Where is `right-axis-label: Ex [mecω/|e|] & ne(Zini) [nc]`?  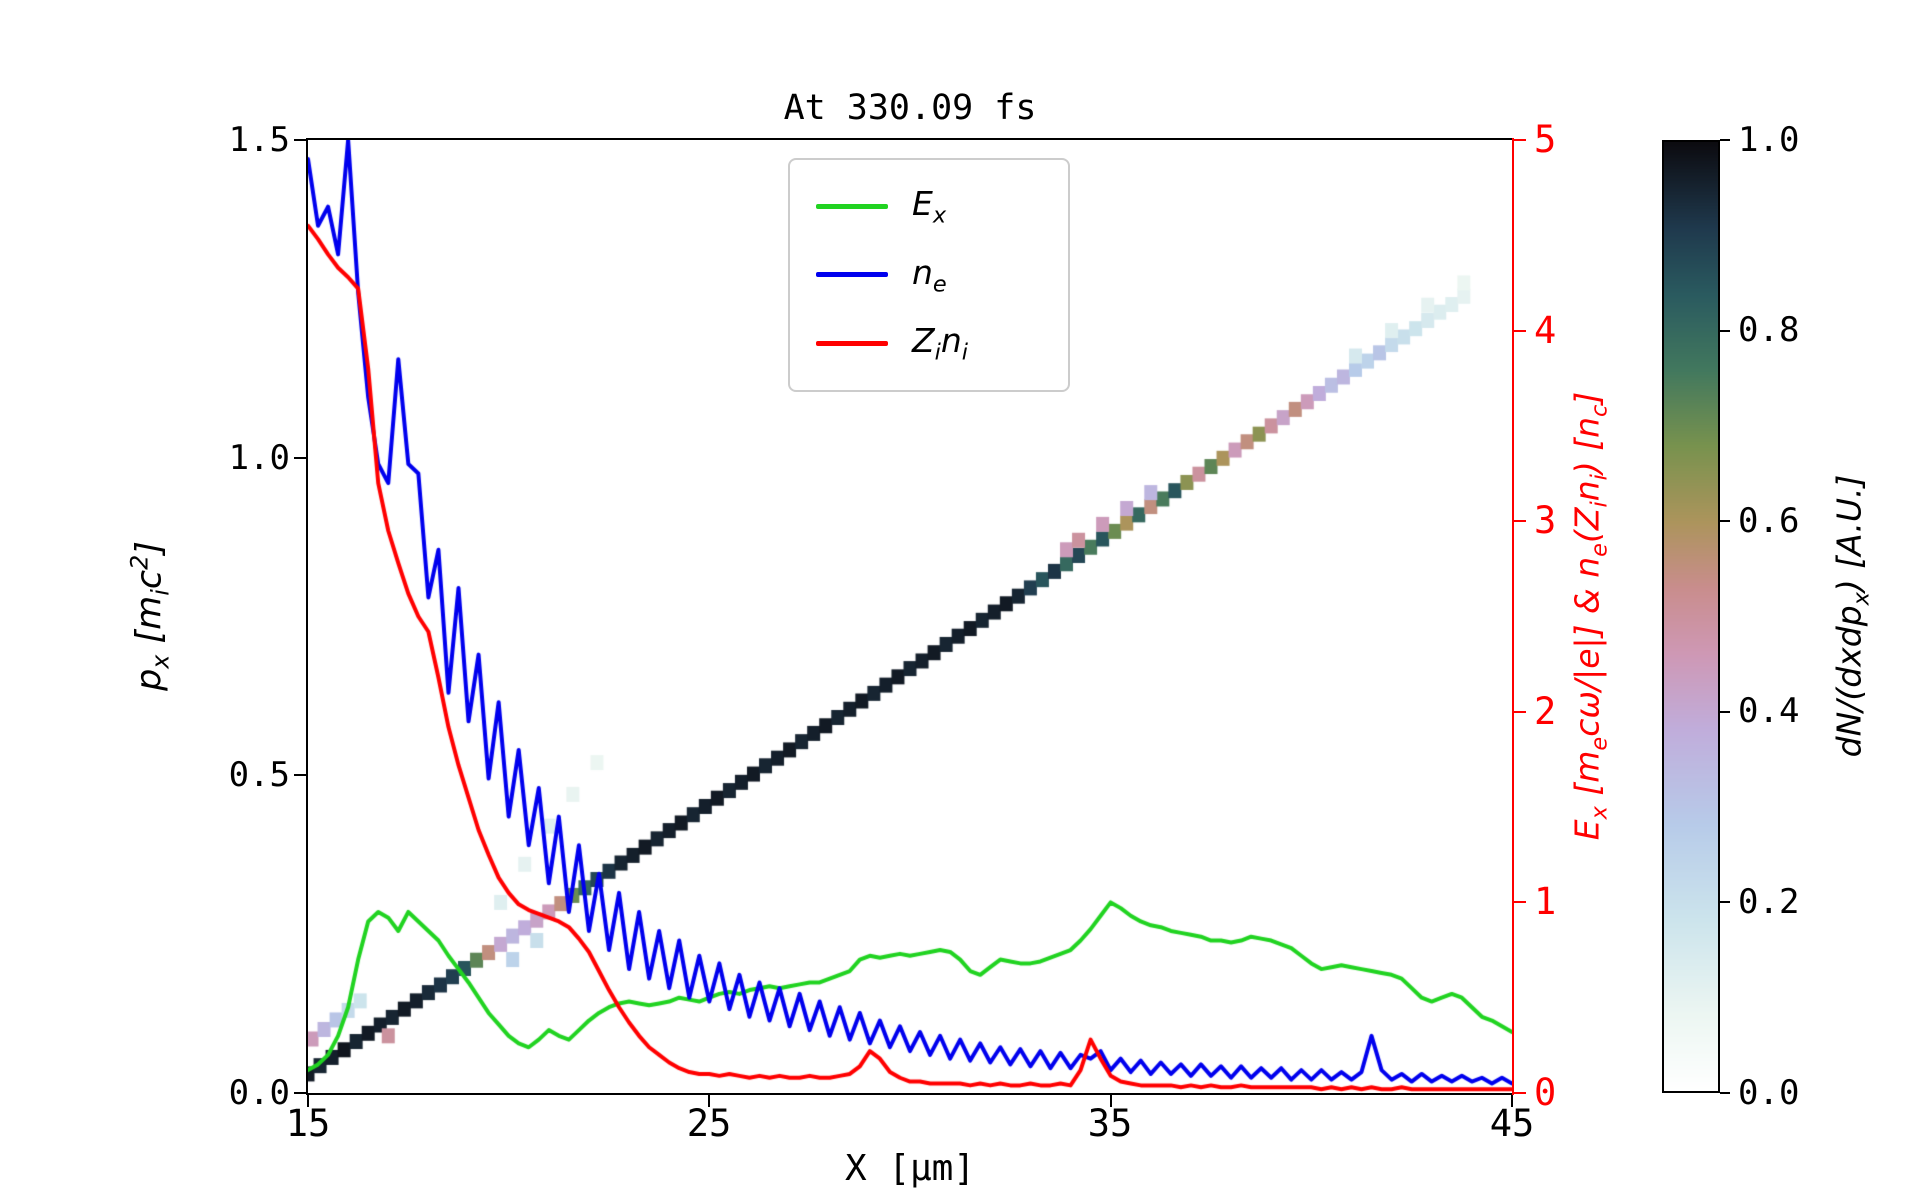 right-axis-label: Ex [mecω/|e|] & ne(Zini) [nc] is located at coordinates (1590, 616).